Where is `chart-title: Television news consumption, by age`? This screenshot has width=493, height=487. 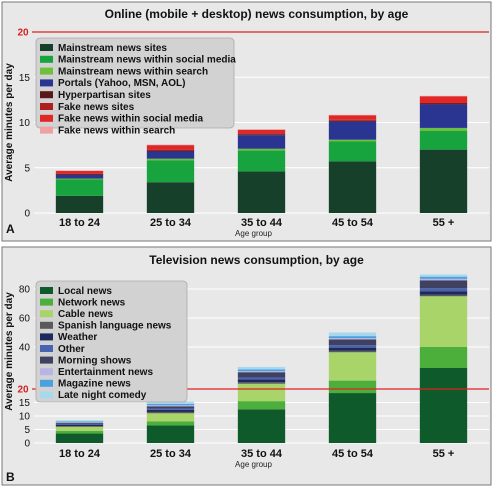
chart-title: Television news consumption, by age is located at coordinates (256, 260).